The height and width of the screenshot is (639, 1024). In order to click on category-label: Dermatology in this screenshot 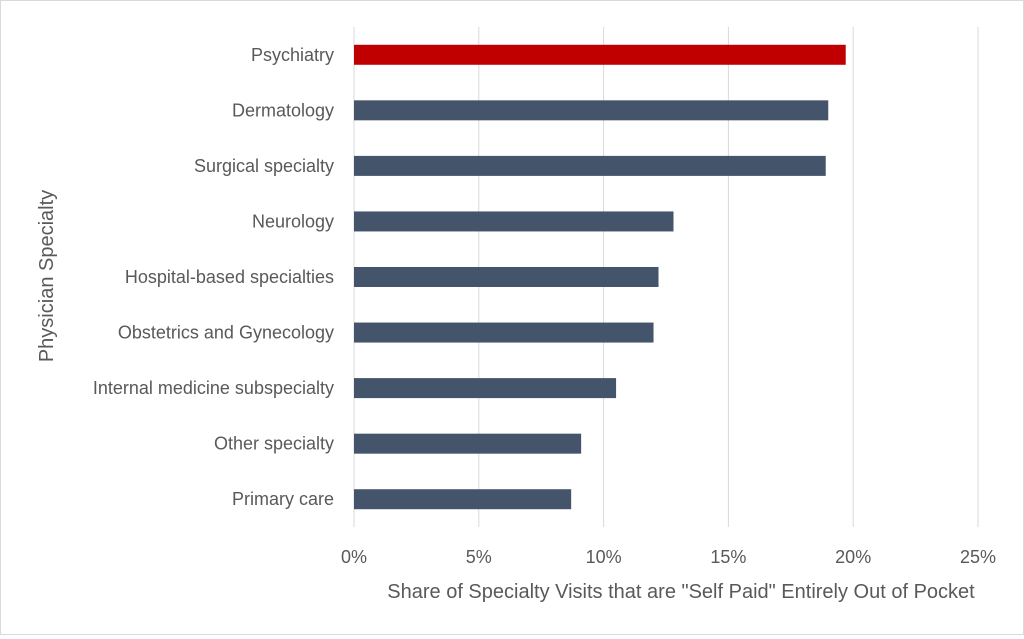, I will do `click(283, 110)`.